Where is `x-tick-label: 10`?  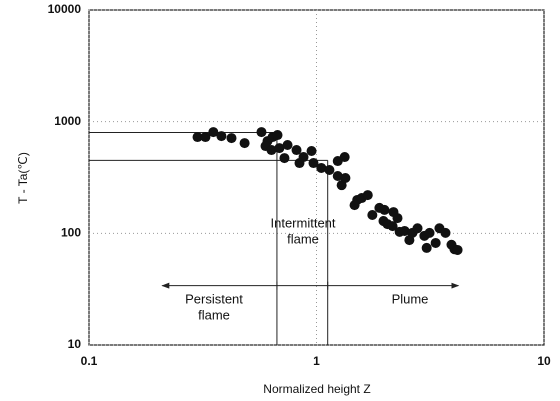
x-tick-label: 10 is located at coordinates (544, 361).